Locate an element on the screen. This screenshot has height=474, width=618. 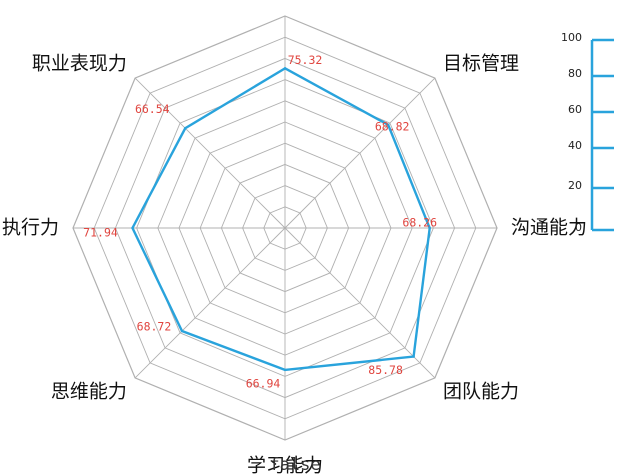
value-label-axis-3: 85.78 is located at coordinates (385, 370).